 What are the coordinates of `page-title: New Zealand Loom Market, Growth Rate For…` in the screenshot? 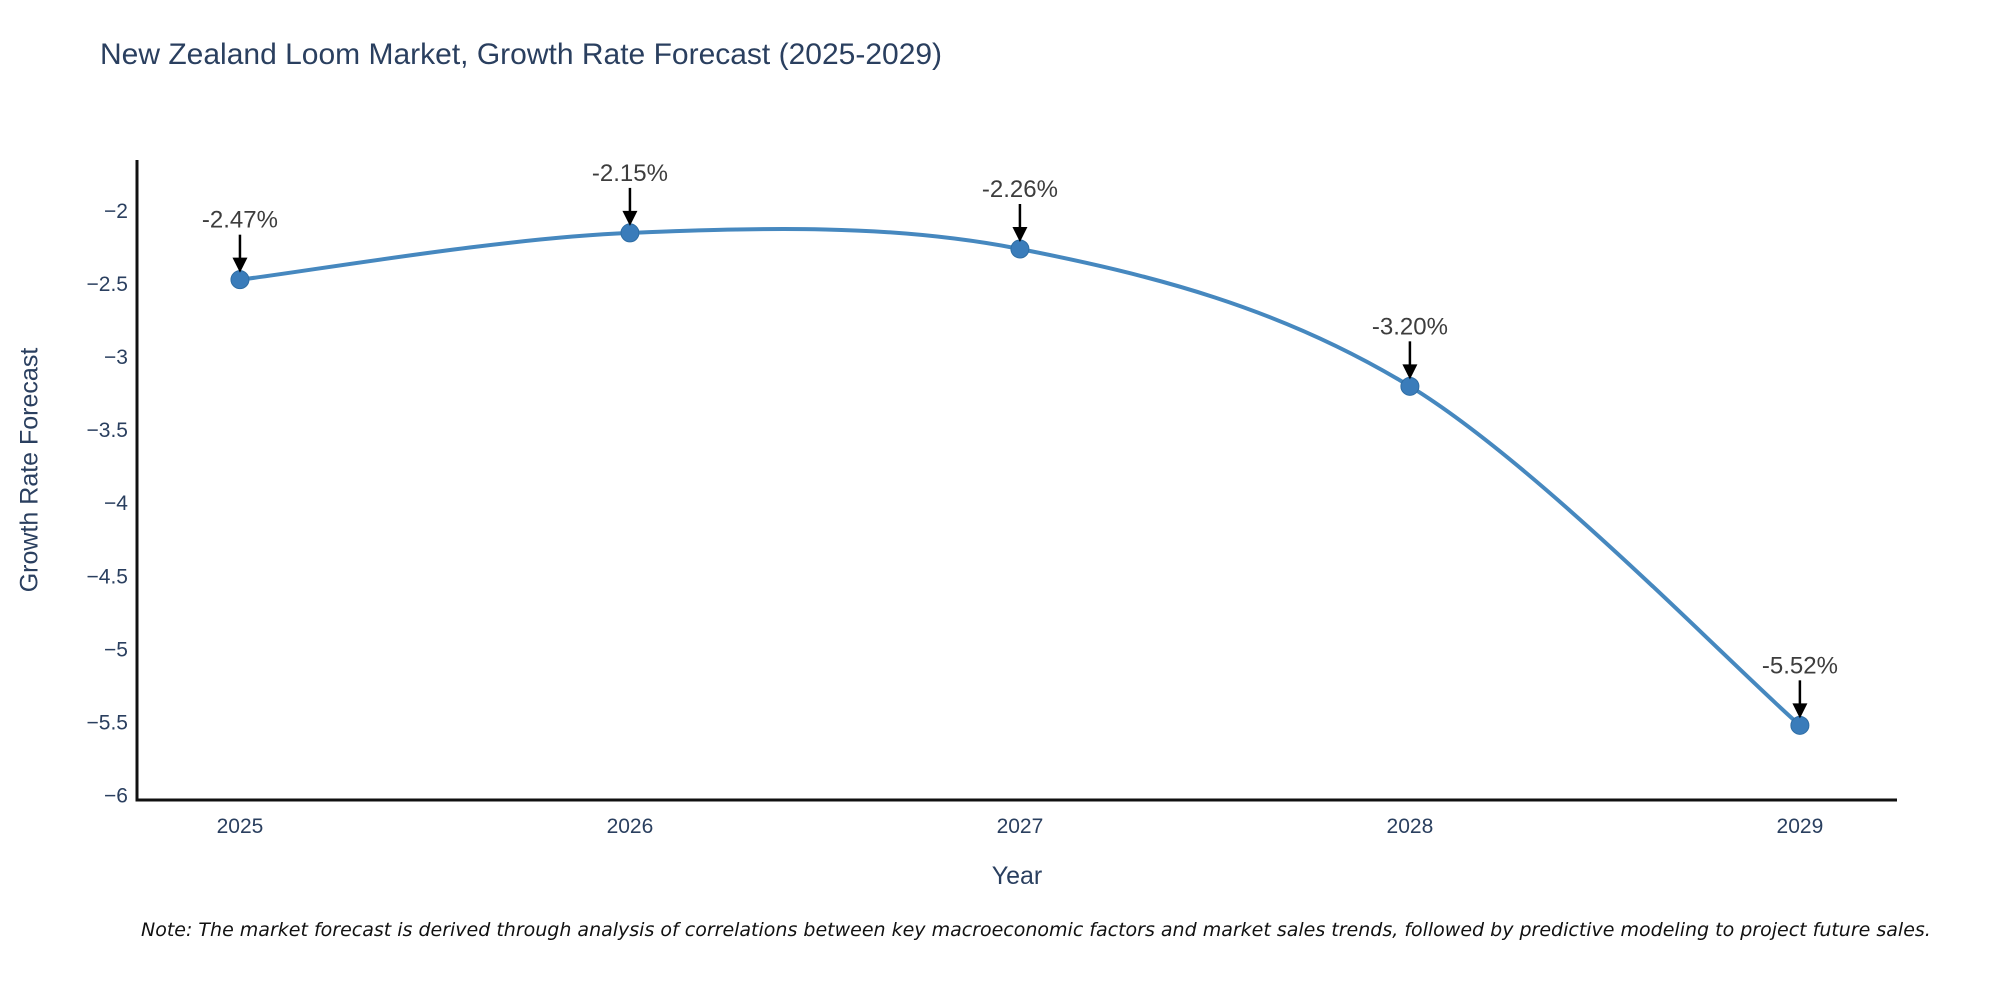 It's located at (521, 54).